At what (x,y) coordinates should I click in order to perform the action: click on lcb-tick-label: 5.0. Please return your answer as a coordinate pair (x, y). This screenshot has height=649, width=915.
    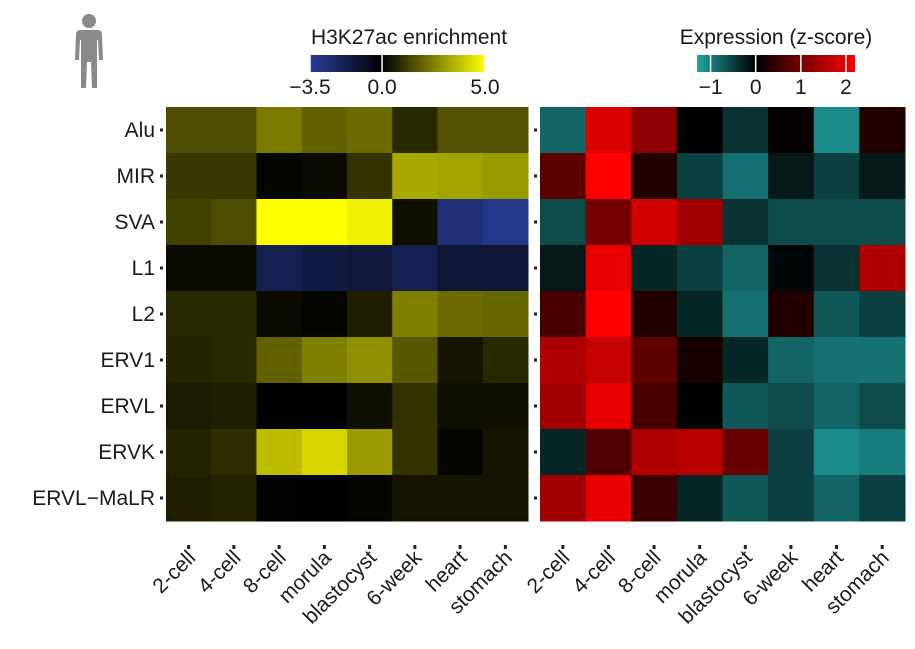
    Looking at the image, I should click on (484, 87).